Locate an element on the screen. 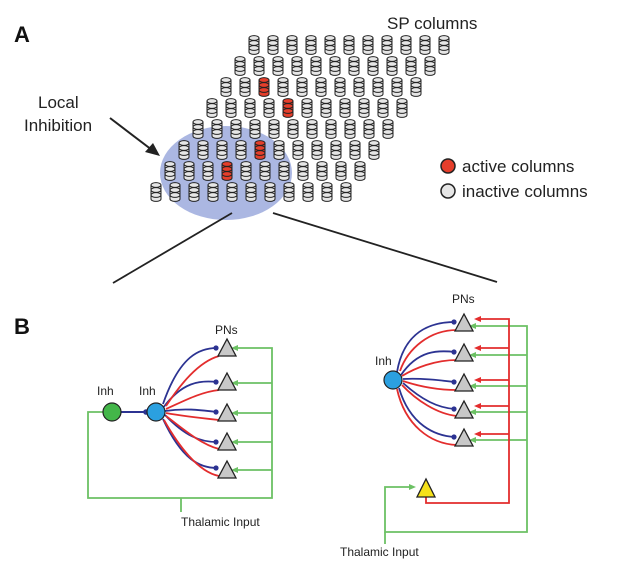  right-thalamic-lines is located at coordinates (456, 434).